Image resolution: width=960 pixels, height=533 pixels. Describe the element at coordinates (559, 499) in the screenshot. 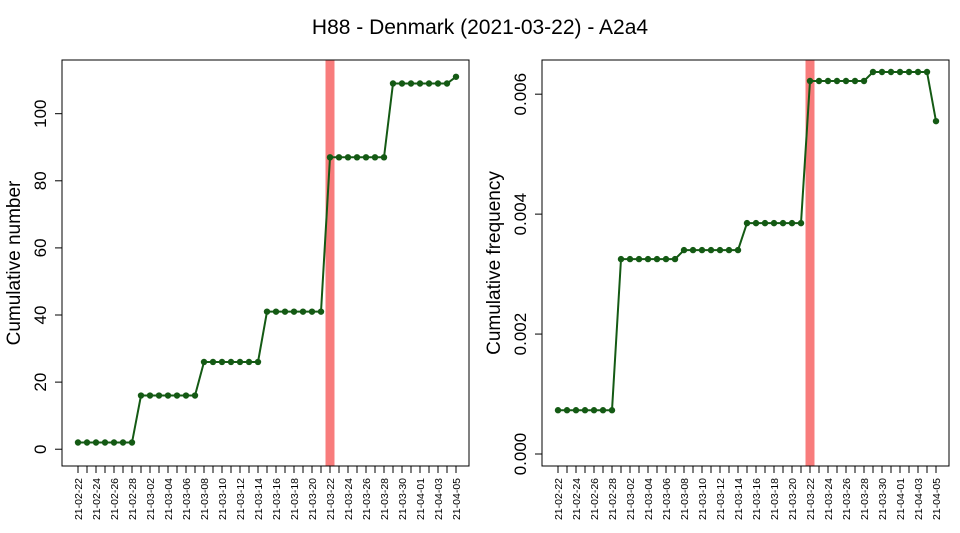

I see `x-tick-label: 21-02-22` at that location.